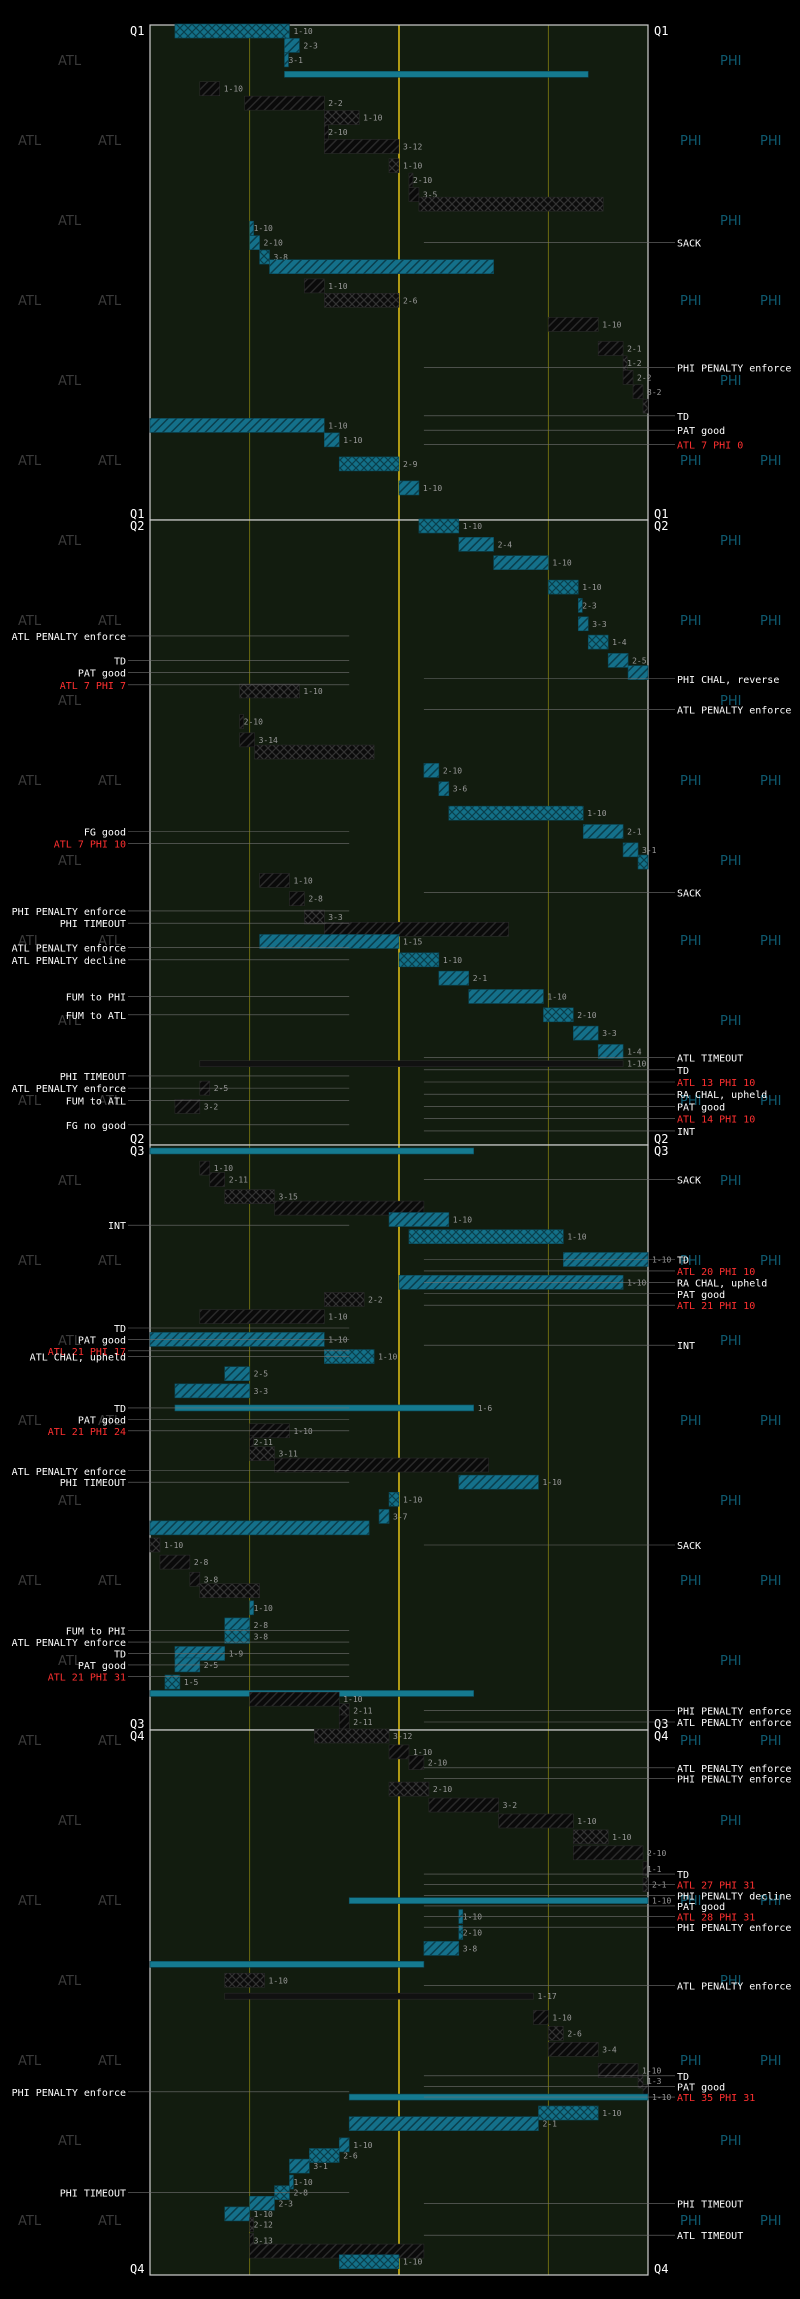 This screenshot has width=800, height=2299. Describe the element at coordinates (716, 2098) in the screenshot. I see `annotation-right: ATL 35 PHI 31` at that location.